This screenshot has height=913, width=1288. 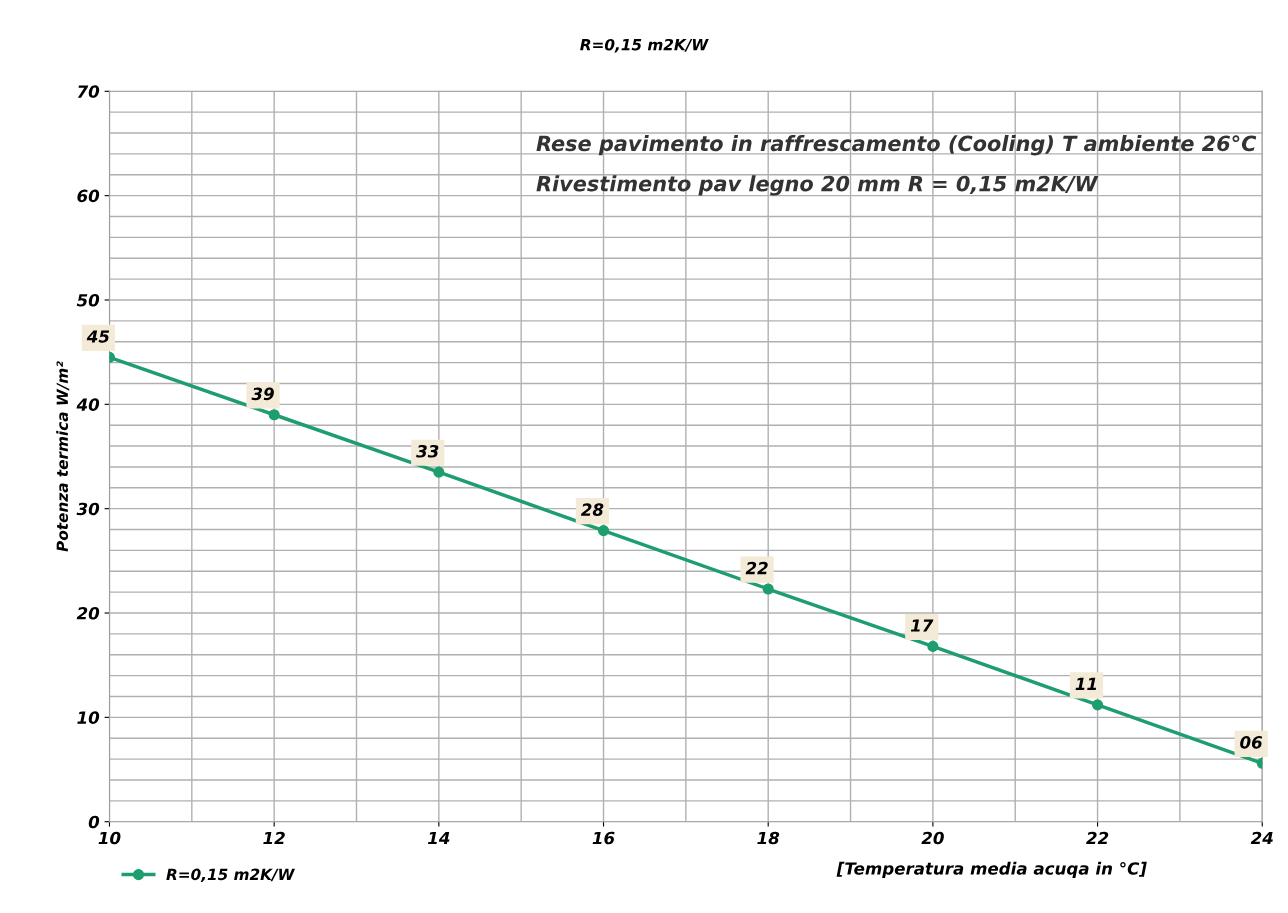 What do you see at coordinates (262, 394) in the screenshot?
I see `data-label: 39` at bounding box center [262, 394].